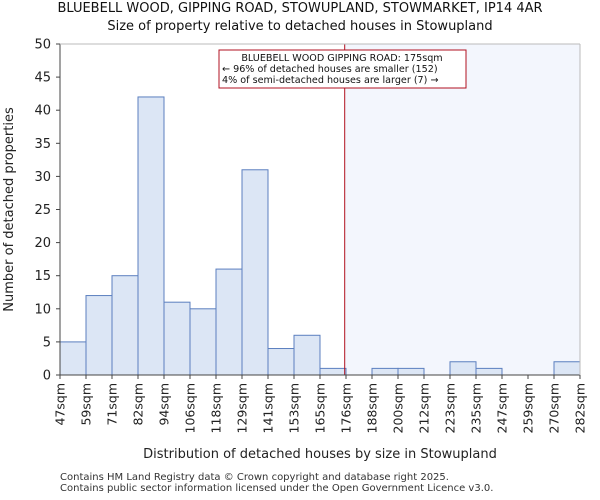 Image resolution: width=600 pixels, height=500 pixels. What do you see at coordinates (333, 371) in the screenshot?
I see `bar-165sqm` at bounding box center [333, 371].